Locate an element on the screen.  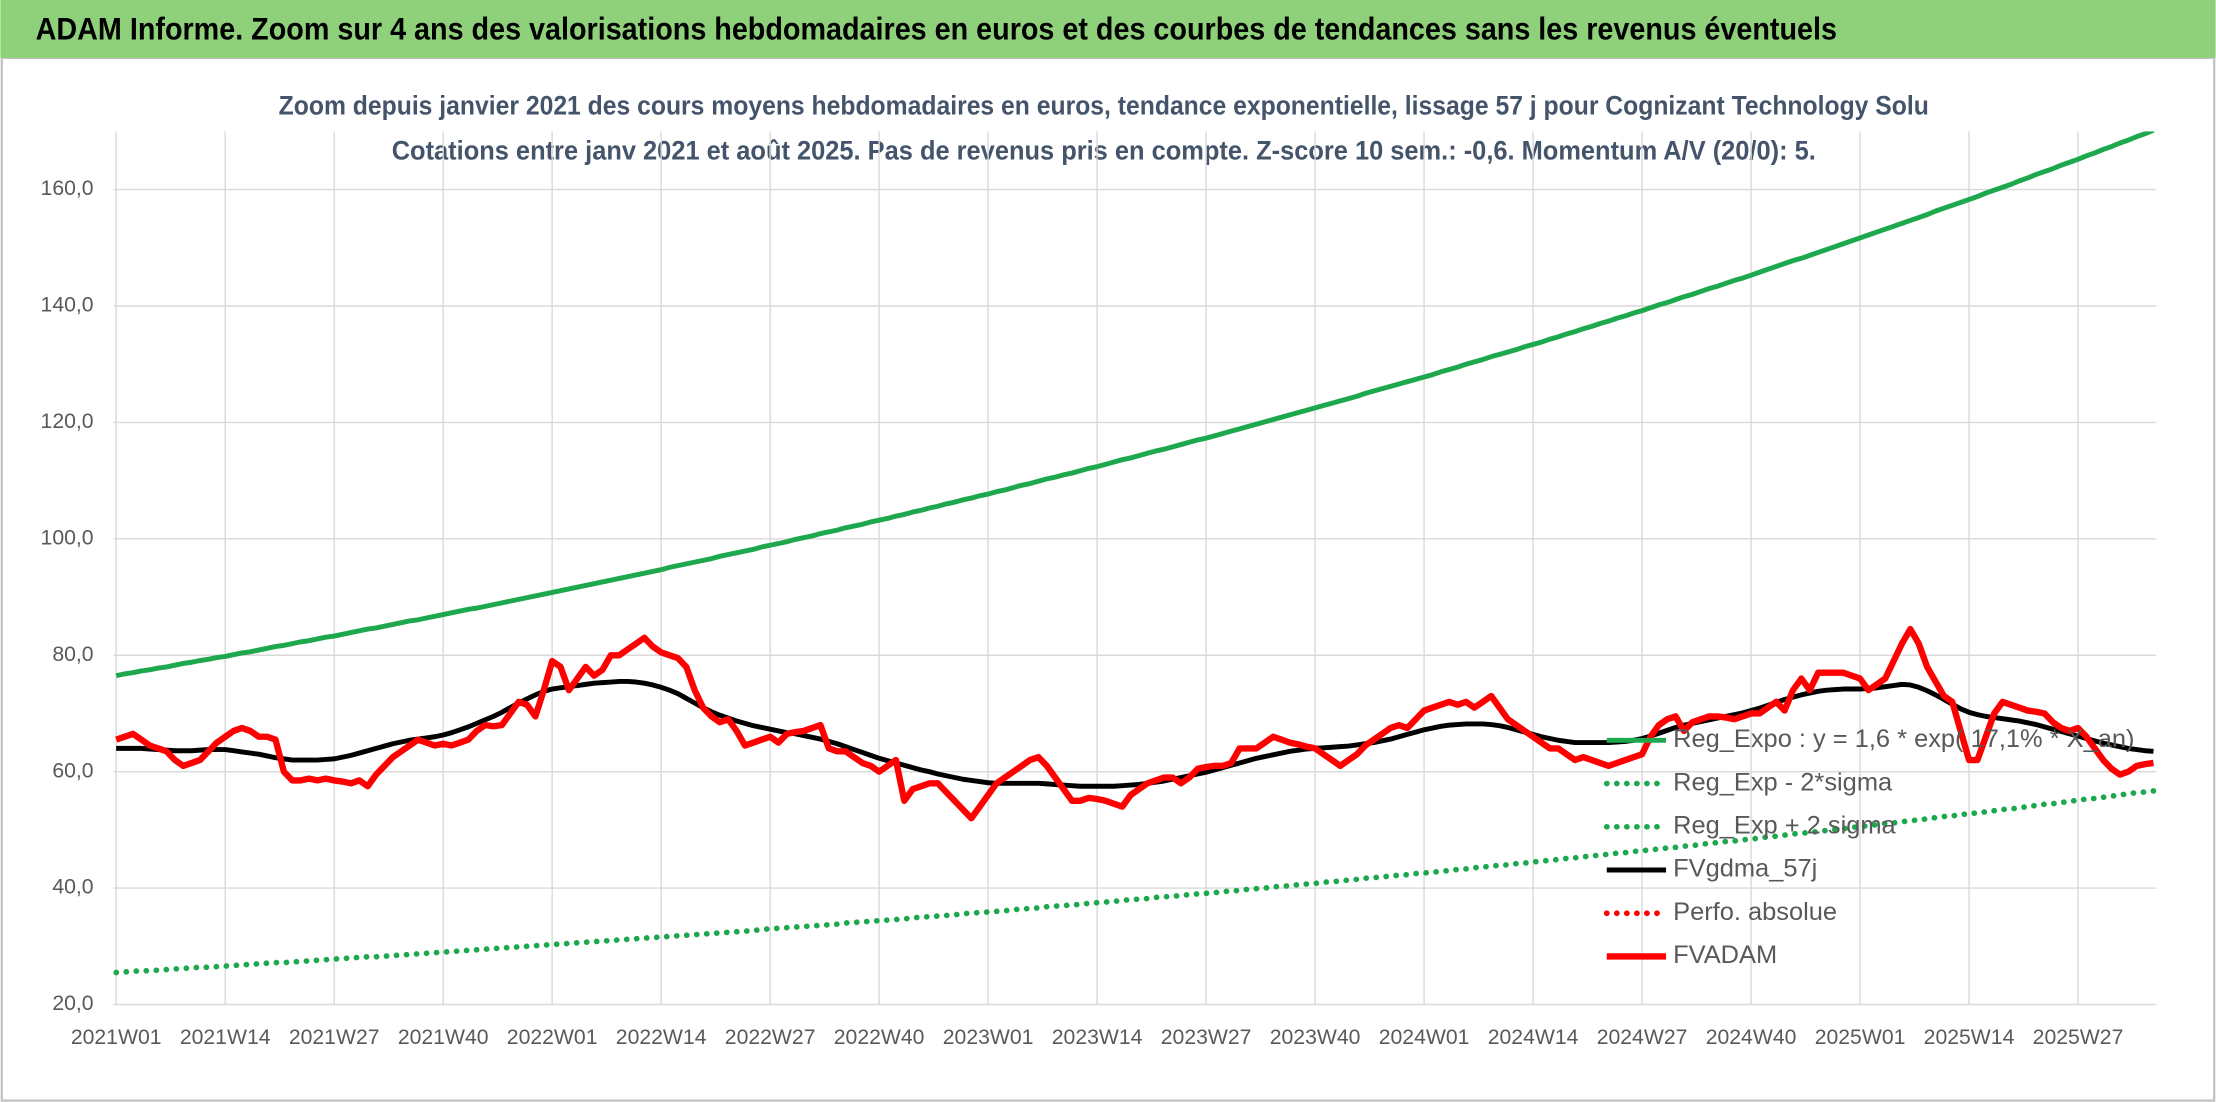
x-tick-label: 2024W01 is located at coordinates (1424, 1037).